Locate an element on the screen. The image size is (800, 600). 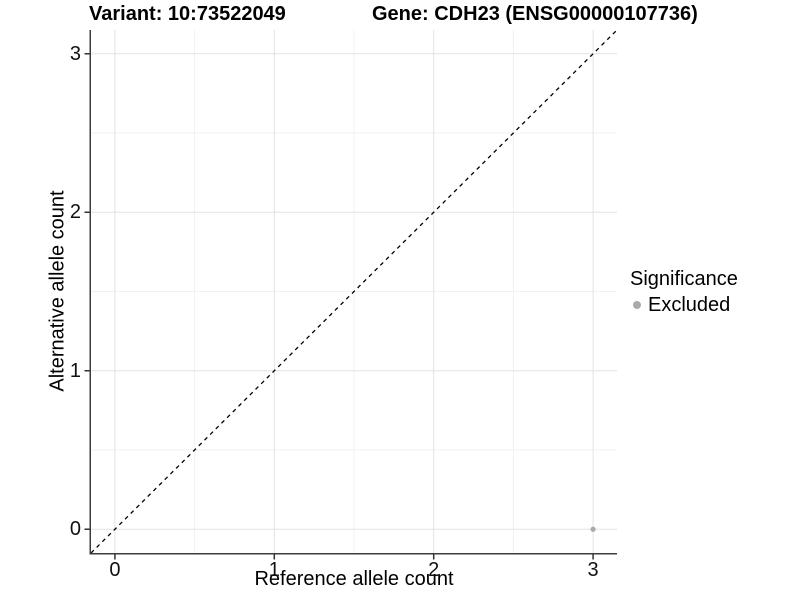
x-axis-label: Reference allele count is located at coordinates (354, 579).